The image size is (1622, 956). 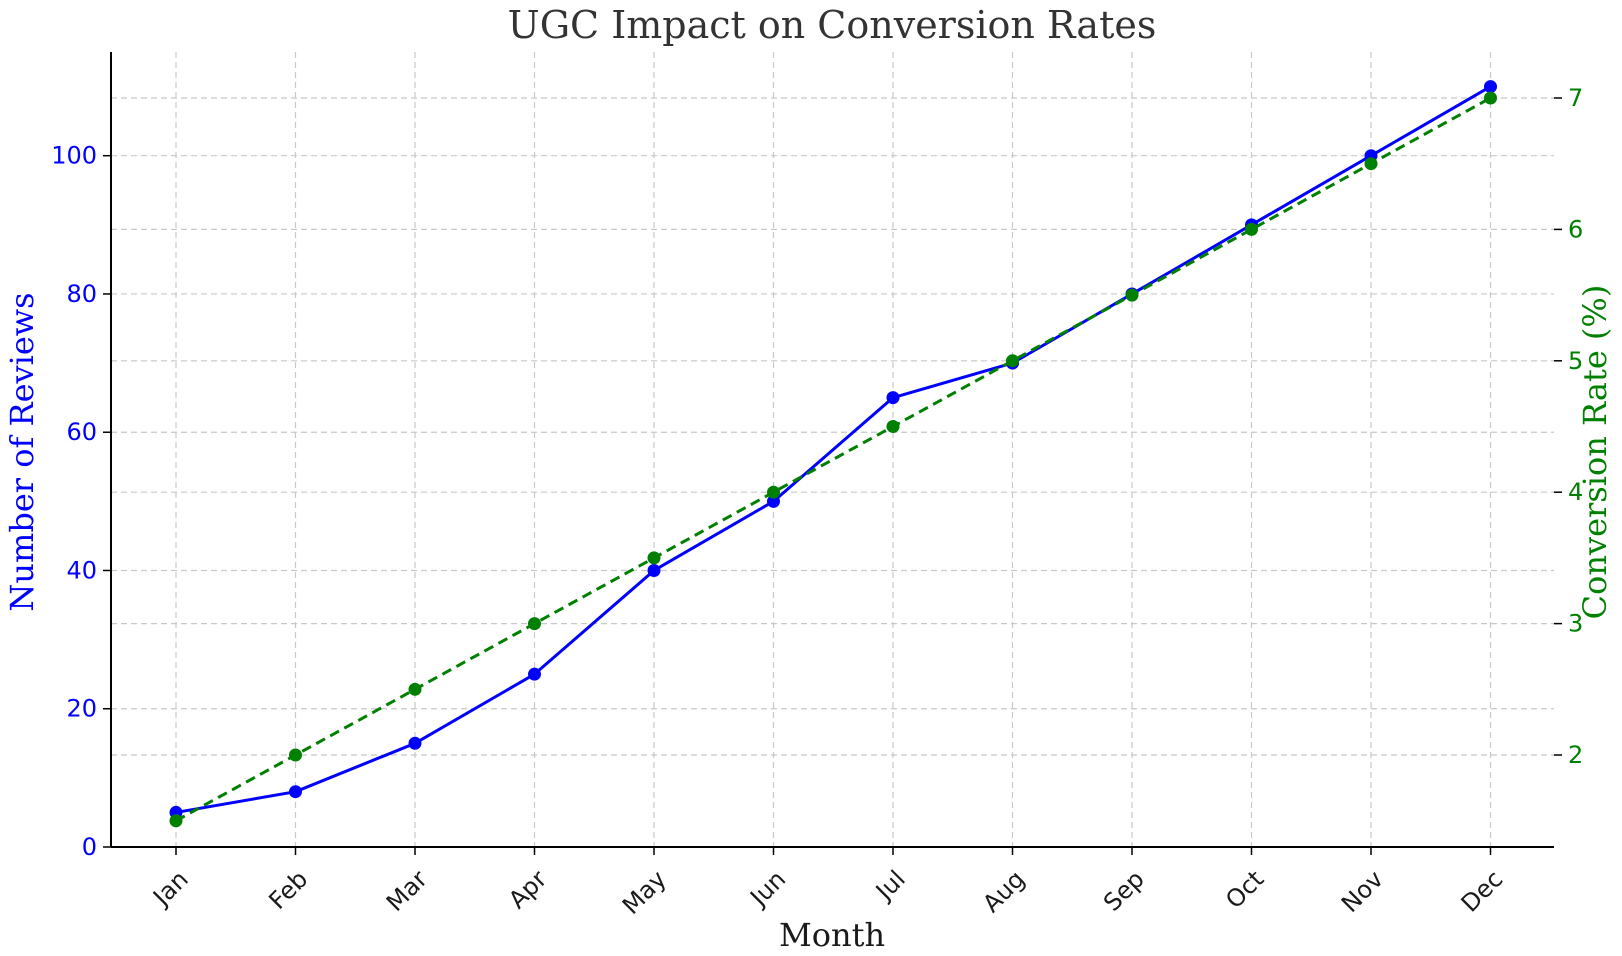 What do you see at coordinates (1482, 891) in the screenshot?
I see `x-tick-label: Dec` at bounding box center [1482, 891].